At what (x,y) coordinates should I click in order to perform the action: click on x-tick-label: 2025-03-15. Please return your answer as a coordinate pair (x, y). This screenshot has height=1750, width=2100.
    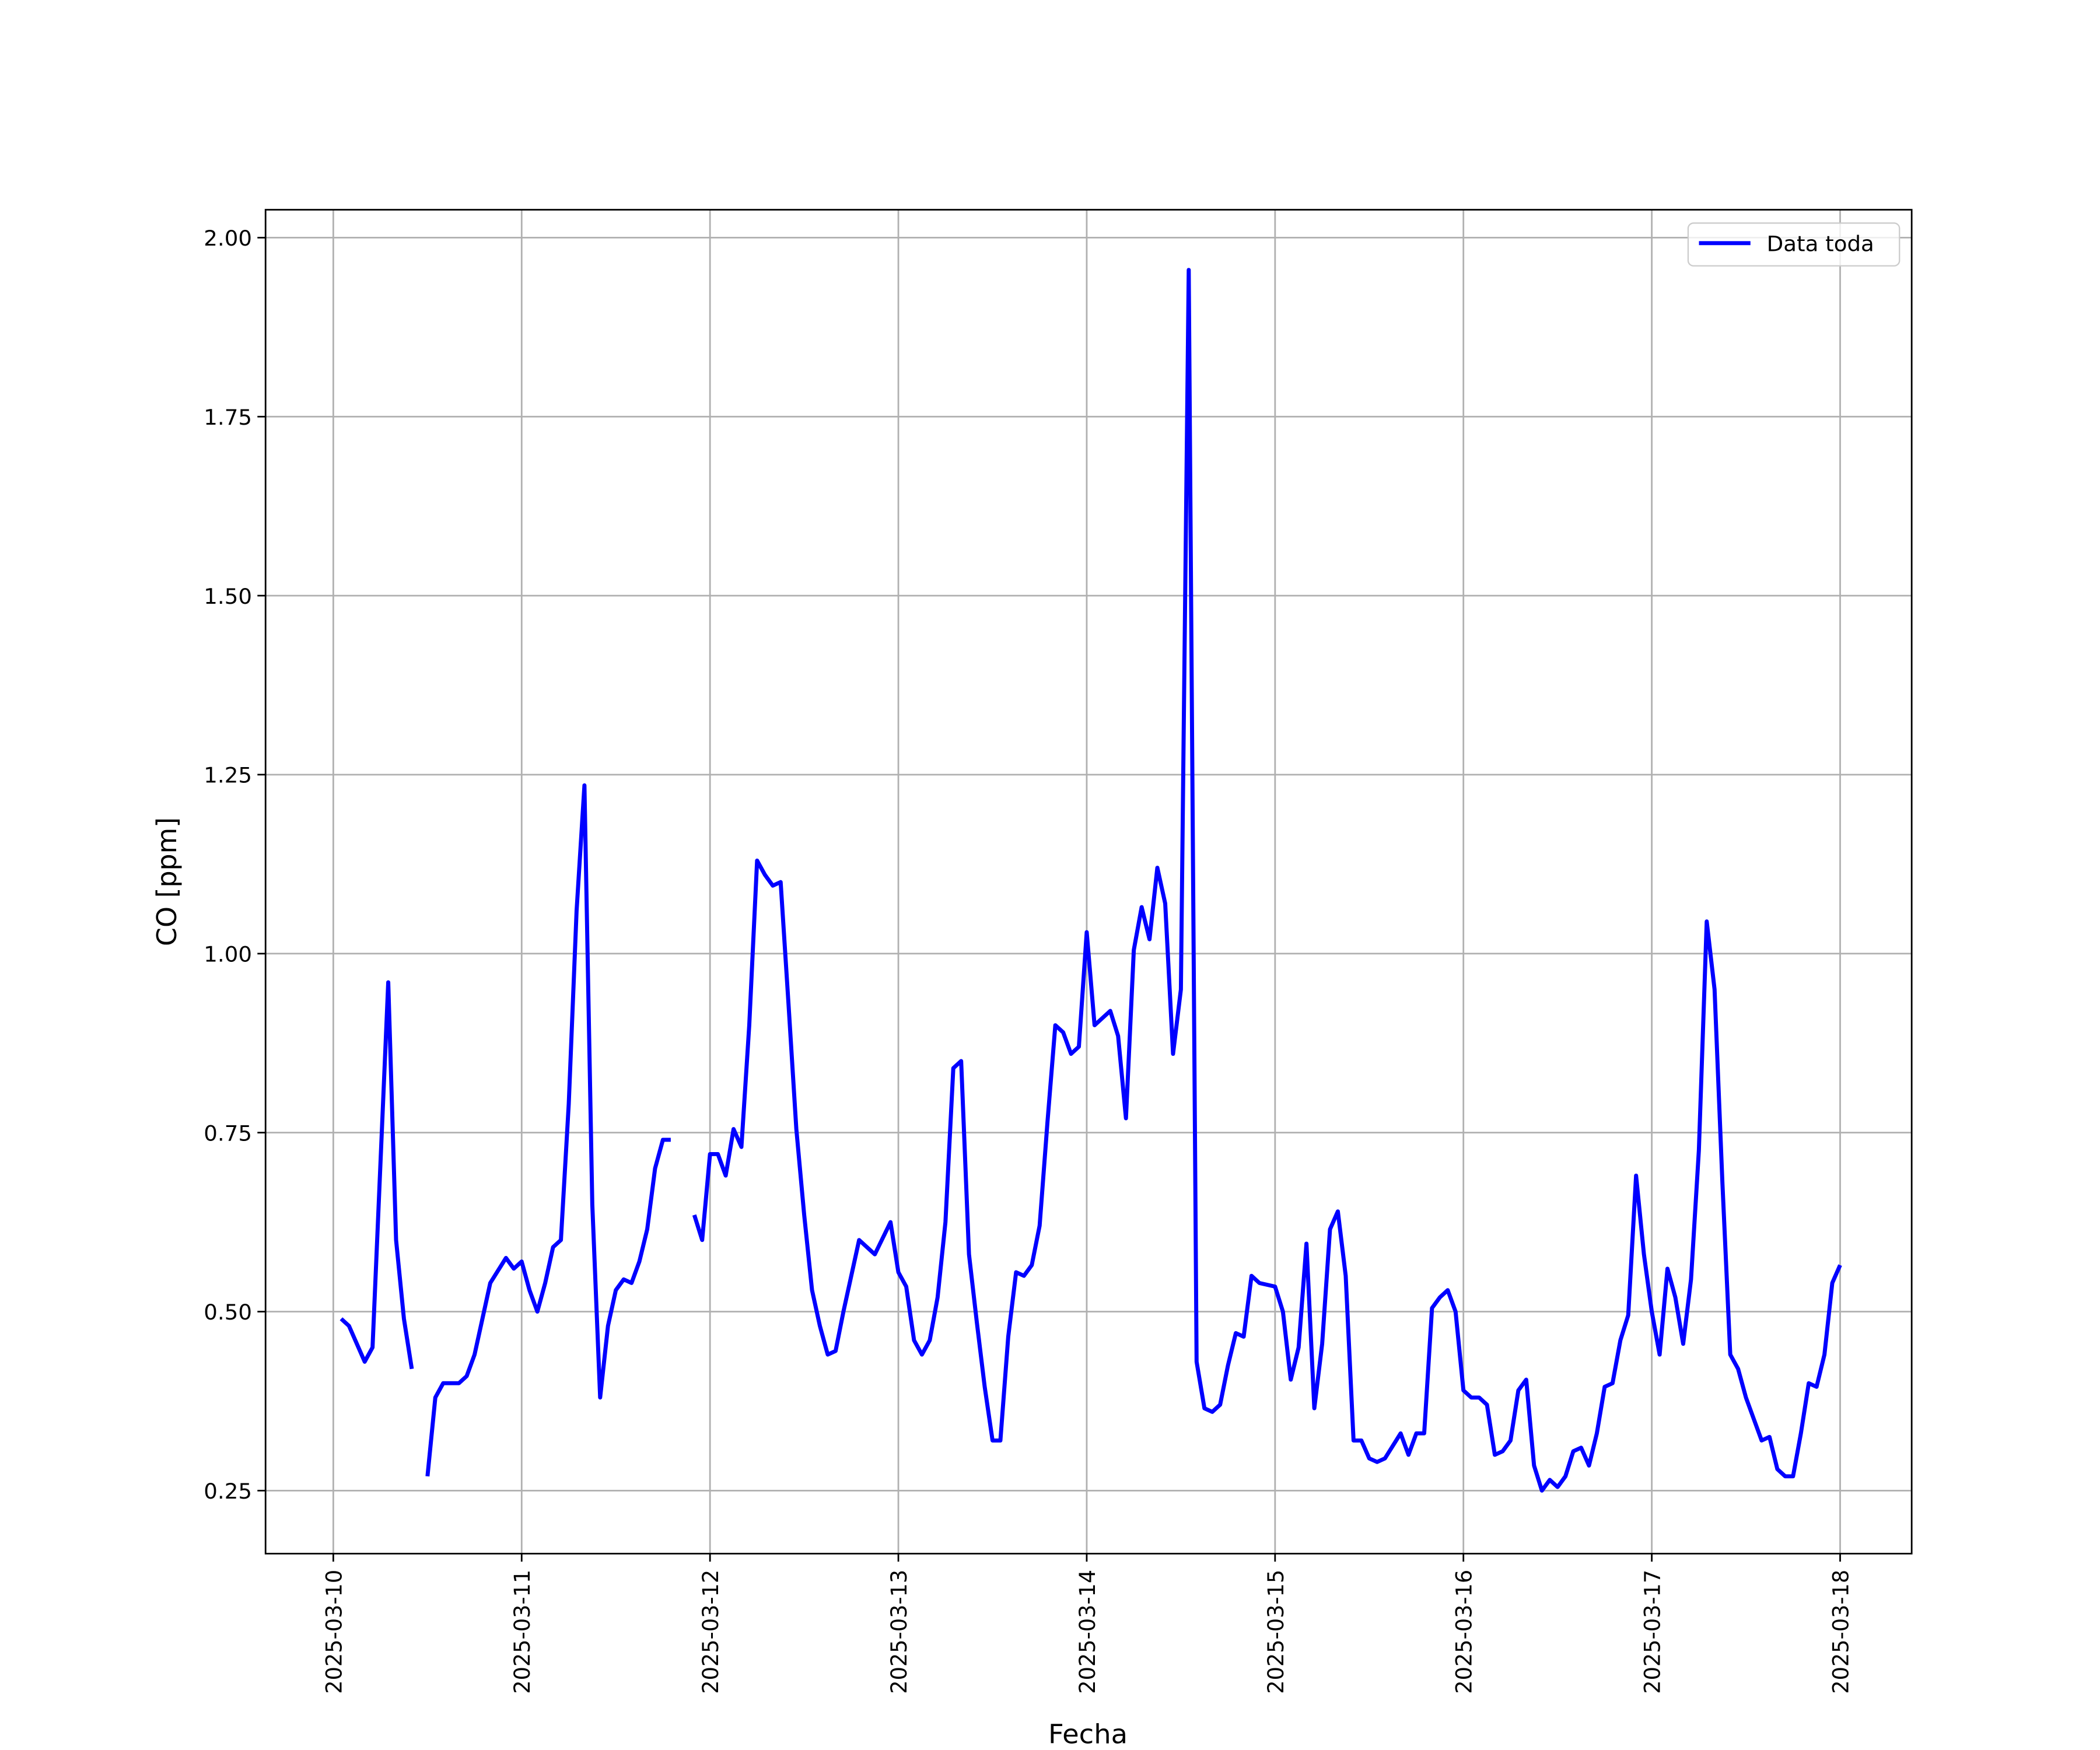
    Looking at the image, I should click on (1276, 1632).